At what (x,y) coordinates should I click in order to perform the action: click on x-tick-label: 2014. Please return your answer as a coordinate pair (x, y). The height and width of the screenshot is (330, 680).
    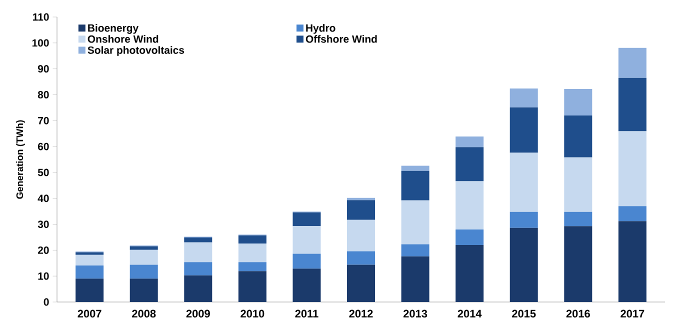
    Looking at the image, I should click on (470, 314).